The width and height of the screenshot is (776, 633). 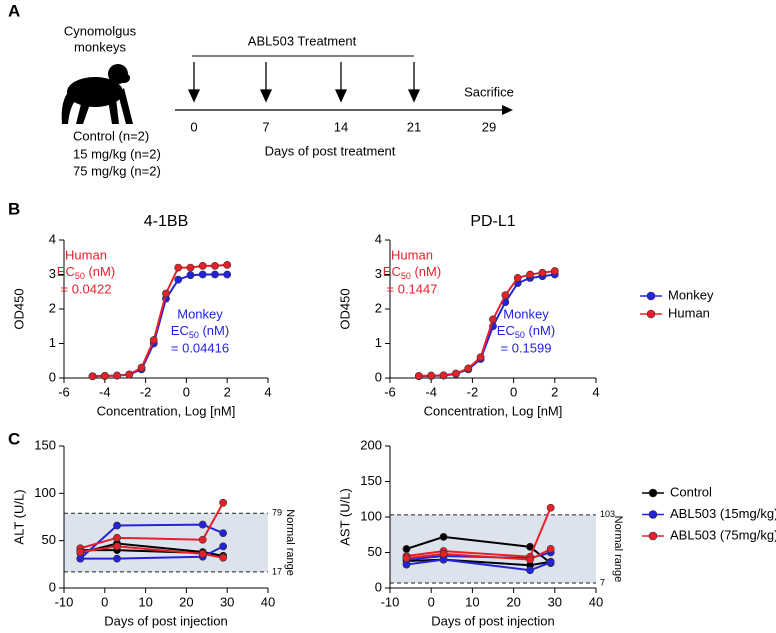 I want to click on timeline-arrow, so click(x=507, y=110).